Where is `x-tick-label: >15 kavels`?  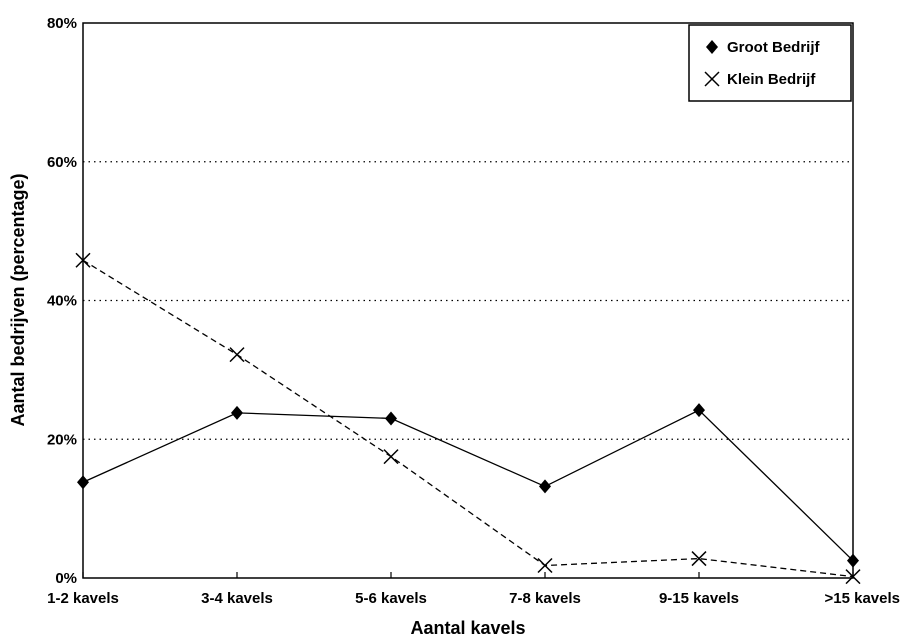 x-tick-label: >15 kavels is located at coordinates (863, 598).